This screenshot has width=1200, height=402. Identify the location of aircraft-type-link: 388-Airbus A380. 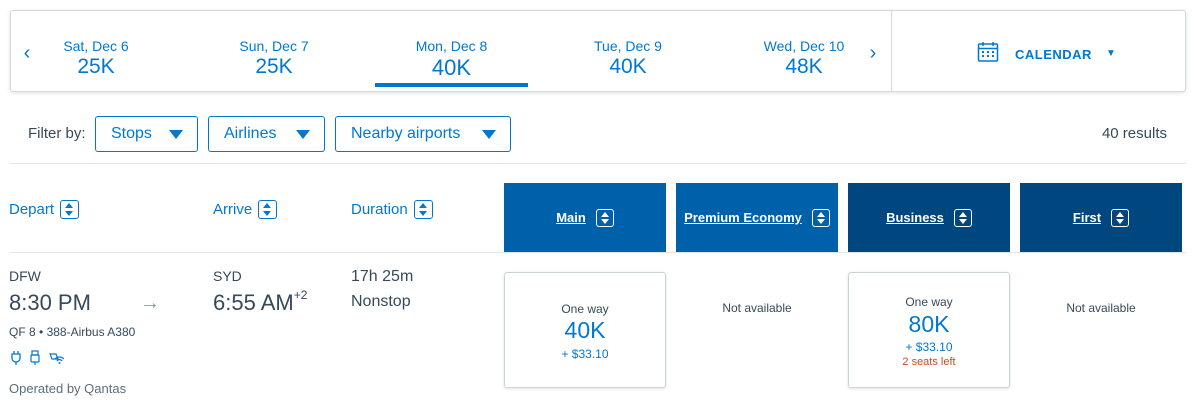
(91, 332).